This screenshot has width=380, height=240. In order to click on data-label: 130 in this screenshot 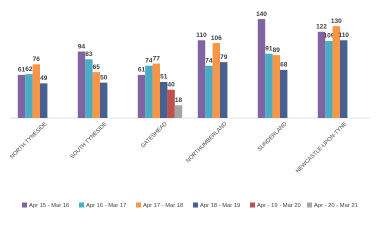, I will do `click(336, 21)`.